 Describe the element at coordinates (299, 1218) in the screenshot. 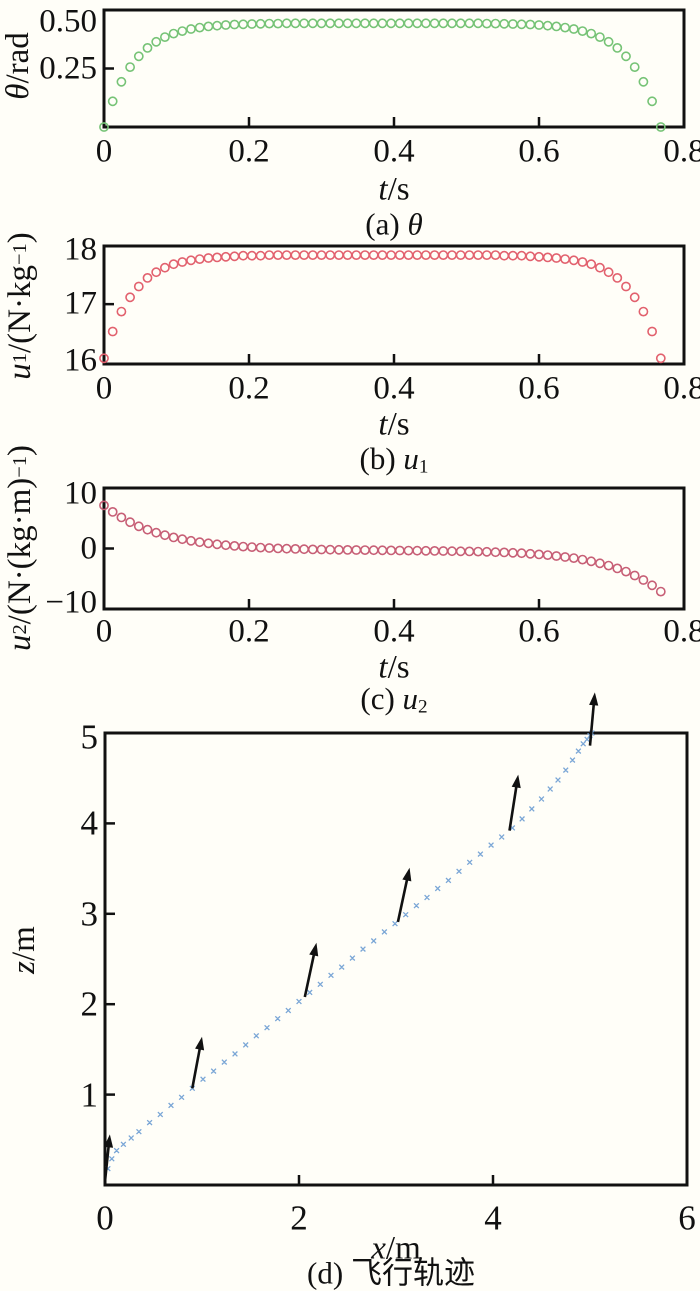

I see `x-tick-label: 2` at that location.